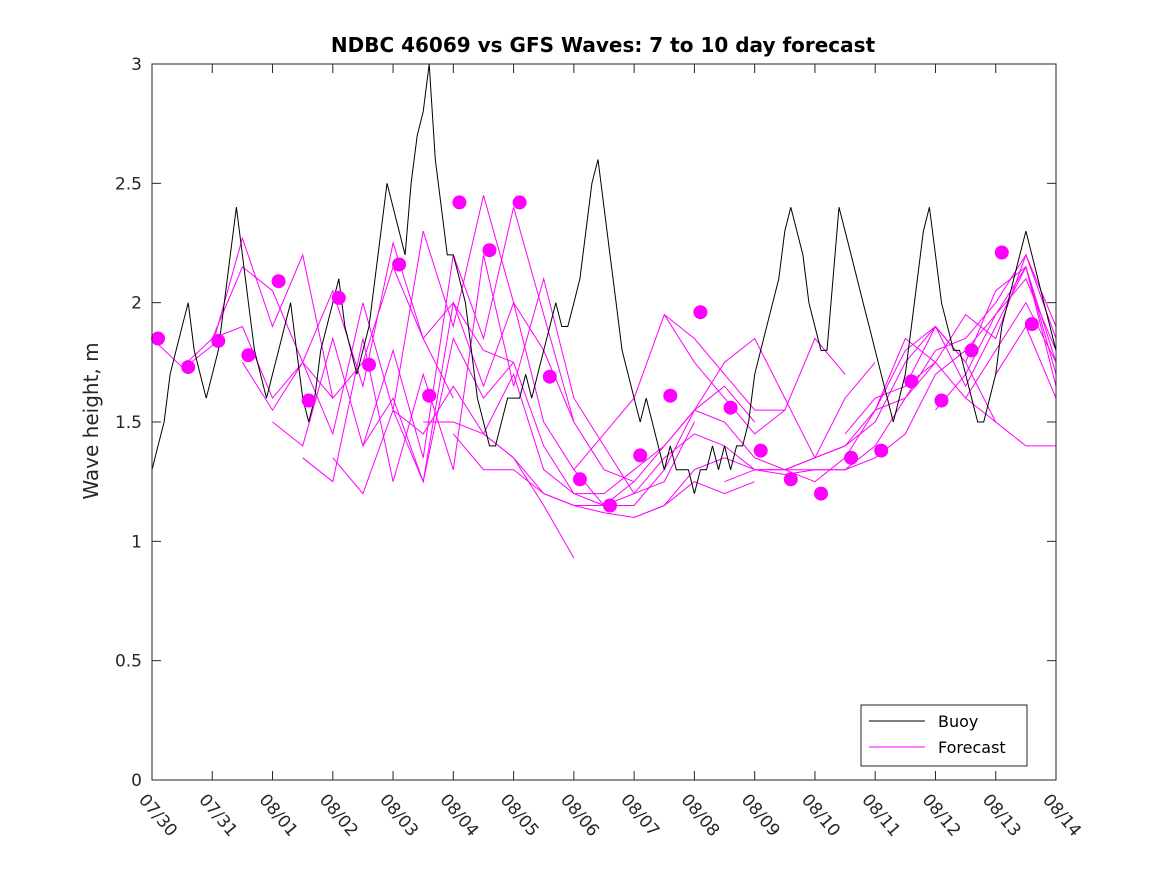 This screenshot has height=875, width=1167. I want to click on legend-box, so click(944, 735).